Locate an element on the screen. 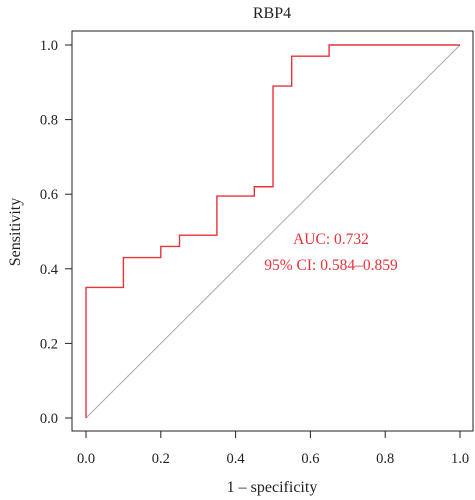 The height and width of the screenshot is (500, 475). y-tick-label: 0.6 is located at coordinates (49, 195).